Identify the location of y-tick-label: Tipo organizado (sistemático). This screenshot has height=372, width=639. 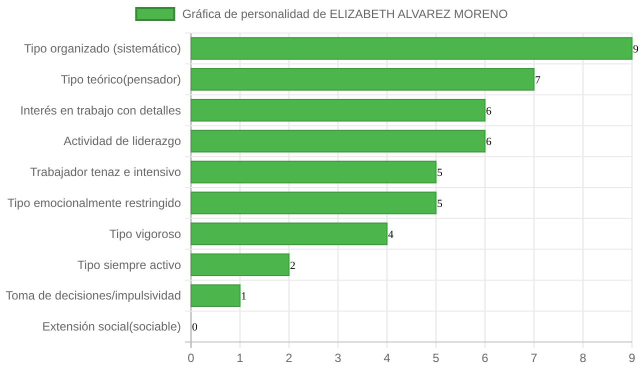
(102, 48).